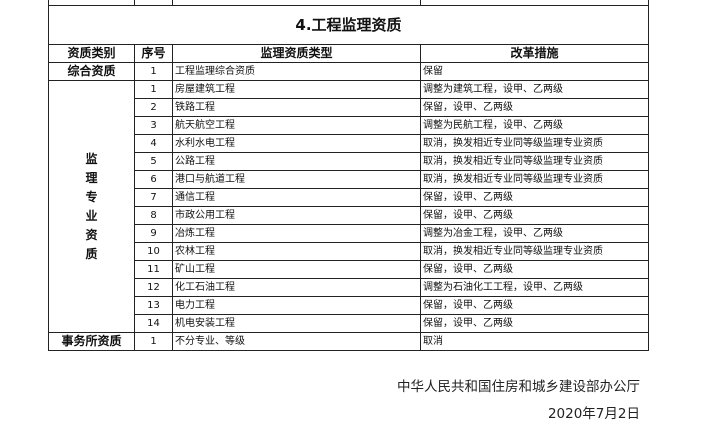 This screenshot has height=430, width=710. Describe the element at coordinates (296, 305) in the screenshot. I see `row-type: 电力工程` at that location.